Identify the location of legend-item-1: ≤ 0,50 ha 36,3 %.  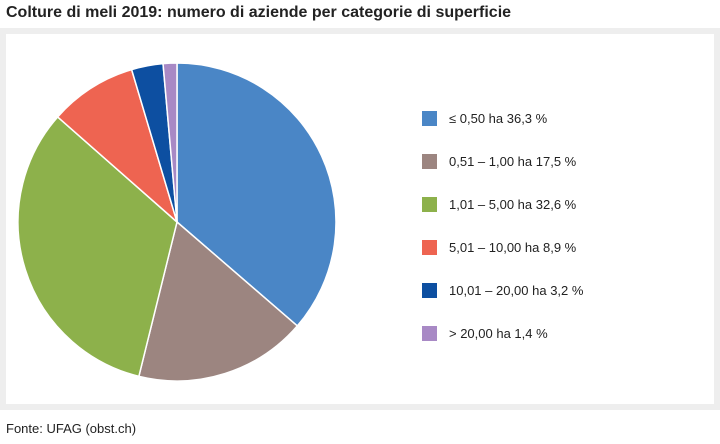
(484, 118).